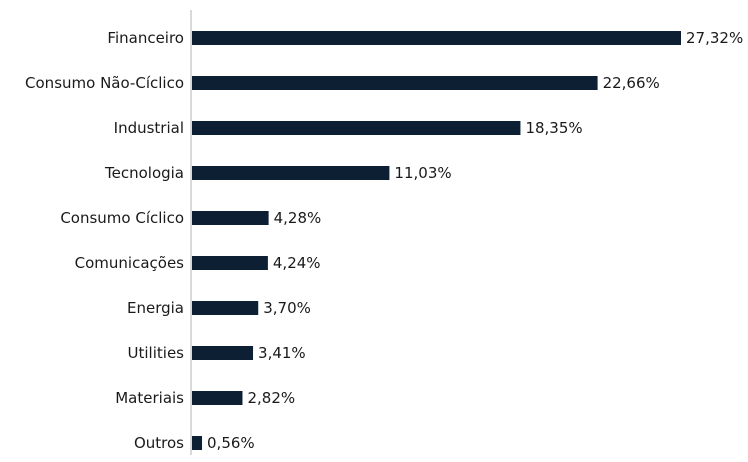  What do you see at coordinates (145, 38) in the screenshot?
I see `category-label: Financeiro` at bounding box center [145, 38].